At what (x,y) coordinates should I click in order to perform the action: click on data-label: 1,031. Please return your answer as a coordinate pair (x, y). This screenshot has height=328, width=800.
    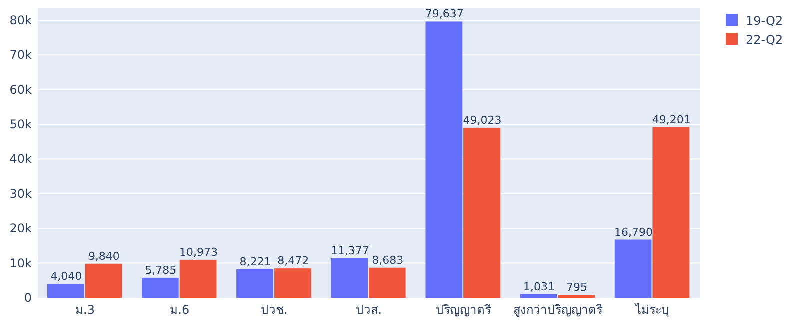
    Looking at the image, I should click on (539, 287).